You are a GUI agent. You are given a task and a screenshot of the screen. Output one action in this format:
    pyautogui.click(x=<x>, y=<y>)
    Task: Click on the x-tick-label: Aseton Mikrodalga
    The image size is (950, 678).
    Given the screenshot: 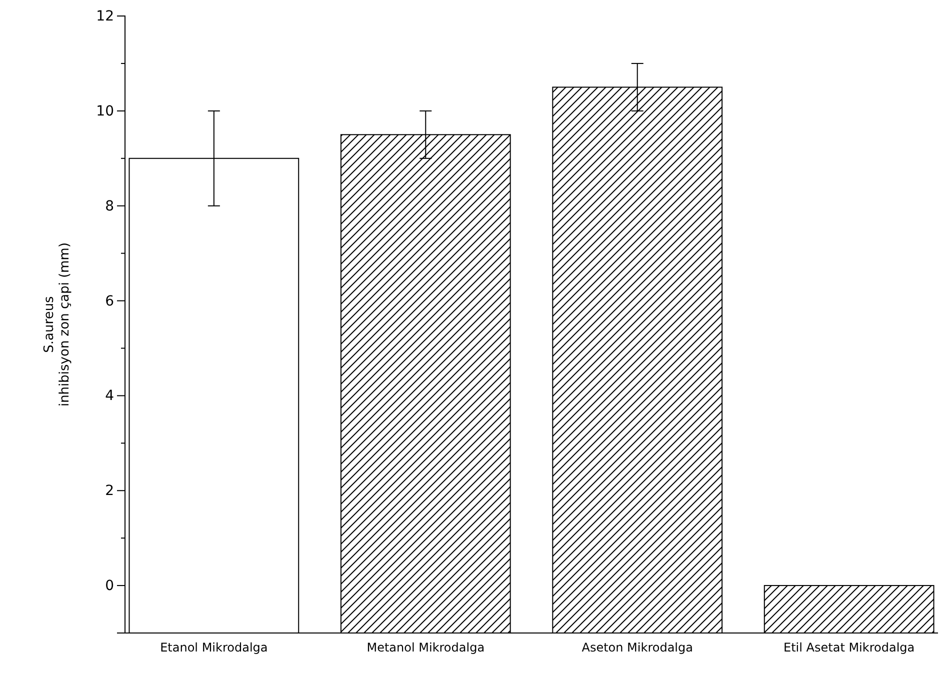 What is the action you would take?
    pyautogui.click(x=637, y=647)
    